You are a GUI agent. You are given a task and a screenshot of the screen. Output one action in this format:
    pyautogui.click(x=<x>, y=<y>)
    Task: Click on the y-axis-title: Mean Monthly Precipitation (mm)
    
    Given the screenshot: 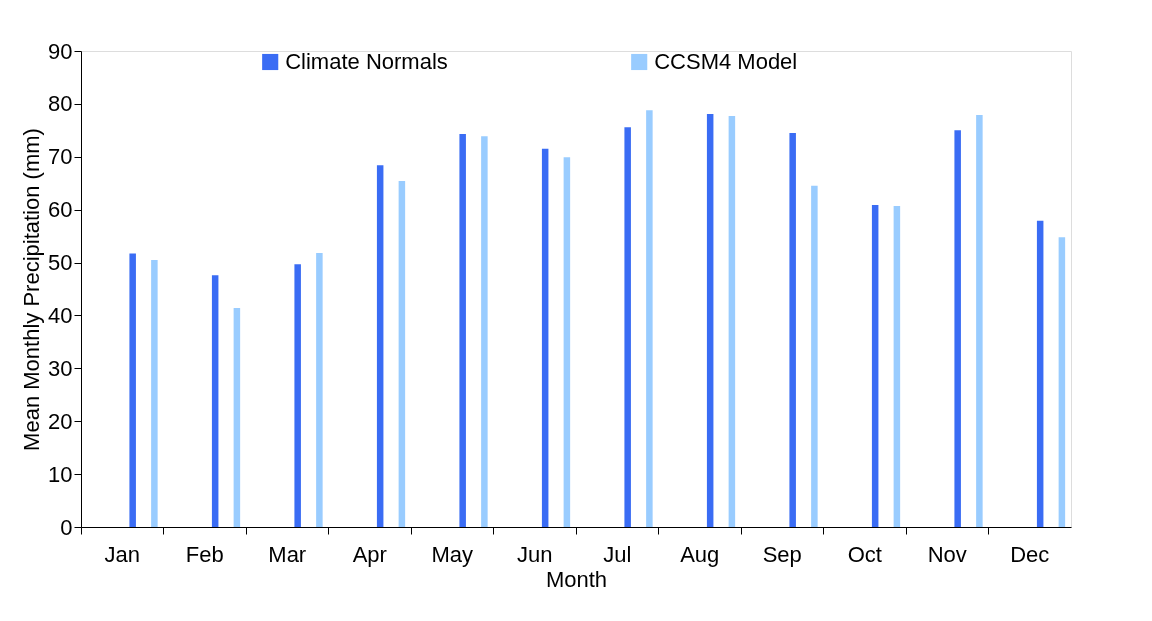 What is the action you would take?
    pyautogui.click(x=32, y=289)
    